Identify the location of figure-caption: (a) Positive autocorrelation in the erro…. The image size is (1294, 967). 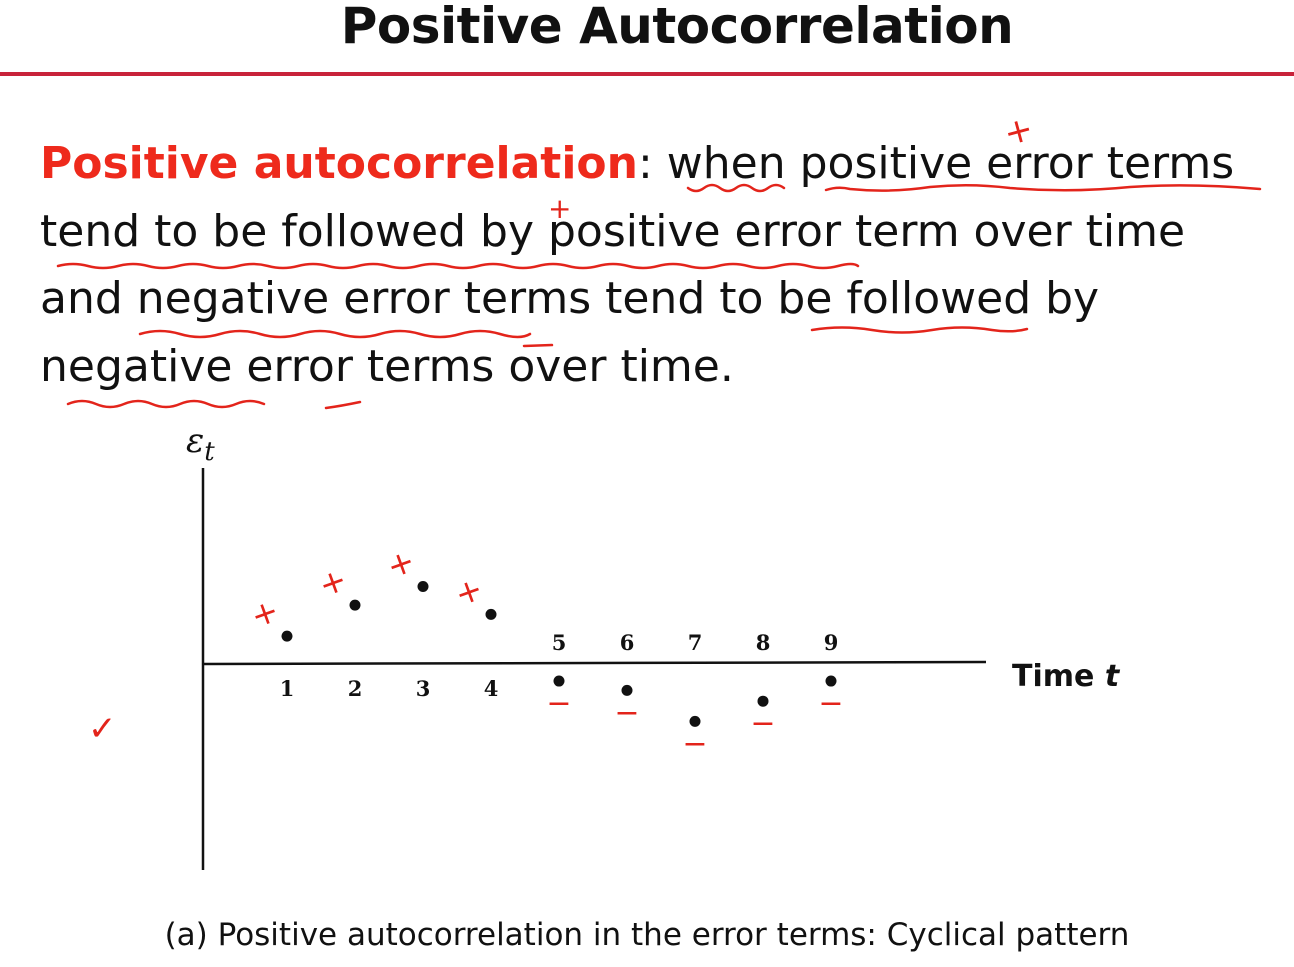
(647, 935).